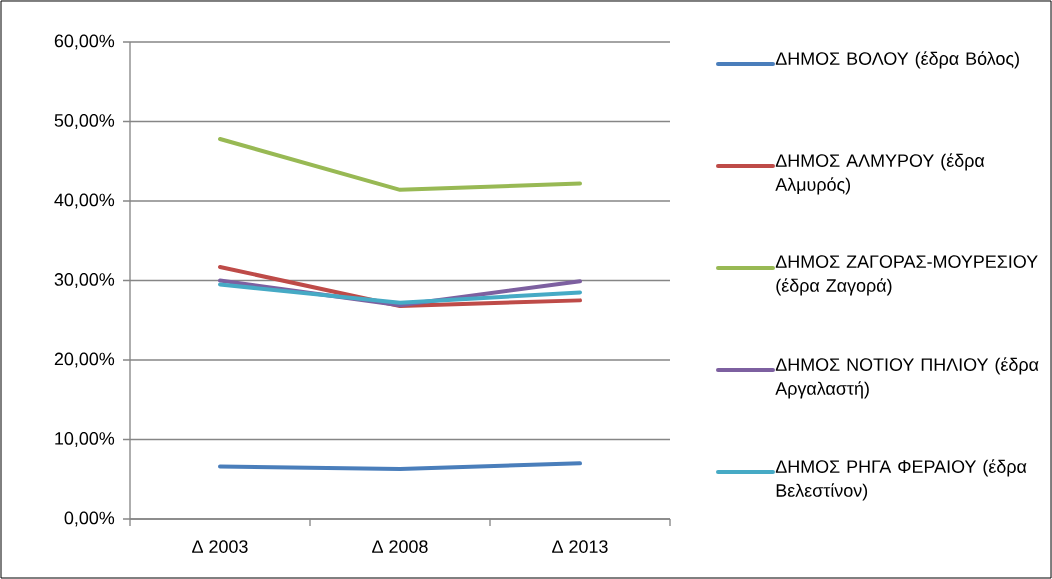  I want to click on y-tick-label: 20,00%, so click(84, 360).